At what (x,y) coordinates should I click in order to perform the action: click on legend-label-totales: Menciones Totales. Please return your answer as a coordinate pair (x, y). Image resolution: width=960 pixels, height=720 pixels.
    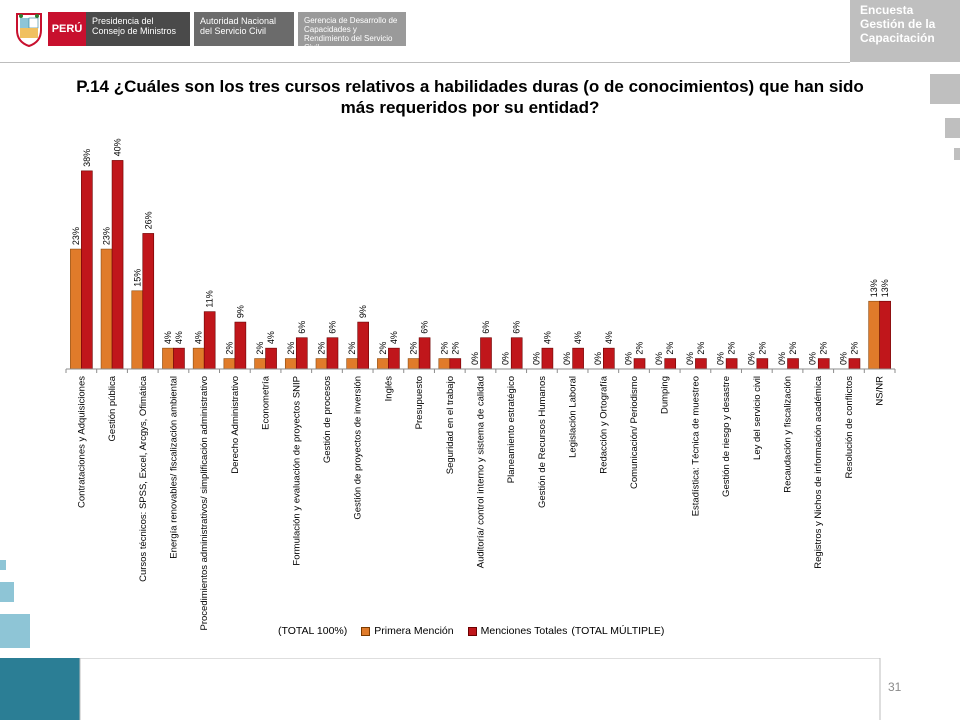
    Looking at the image, I should click on (524, 631).